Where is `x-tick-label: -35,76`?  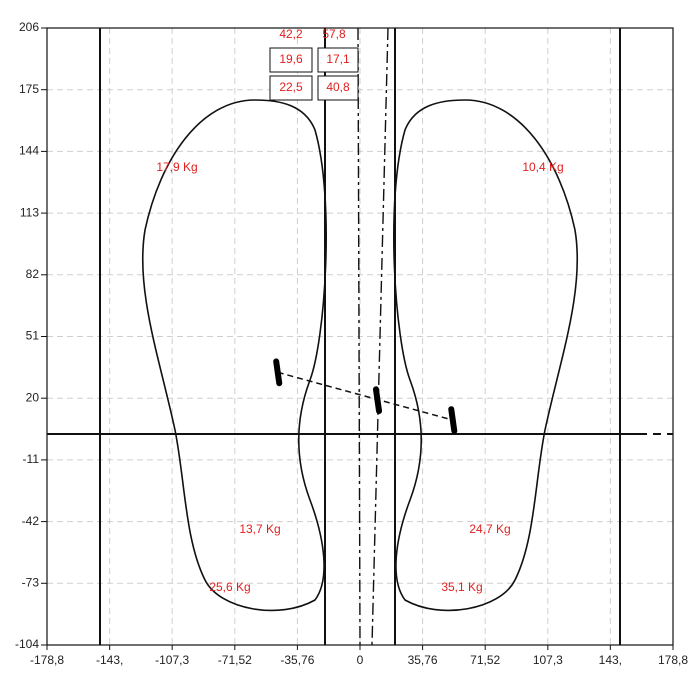 x-tick-label: -35,76 is located at coordinates (297, 660).